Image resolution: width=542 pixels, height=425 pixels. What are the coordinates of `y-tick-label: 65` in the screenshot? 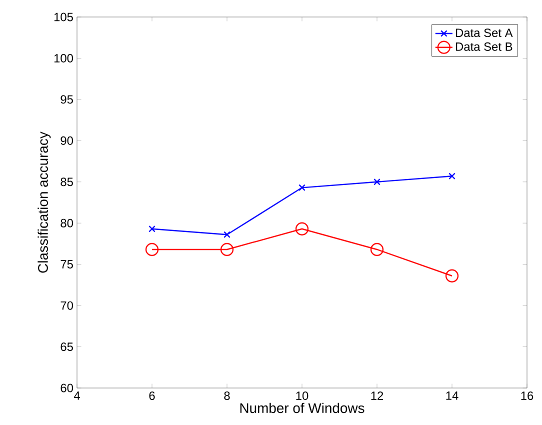 It's located at (66, 346).